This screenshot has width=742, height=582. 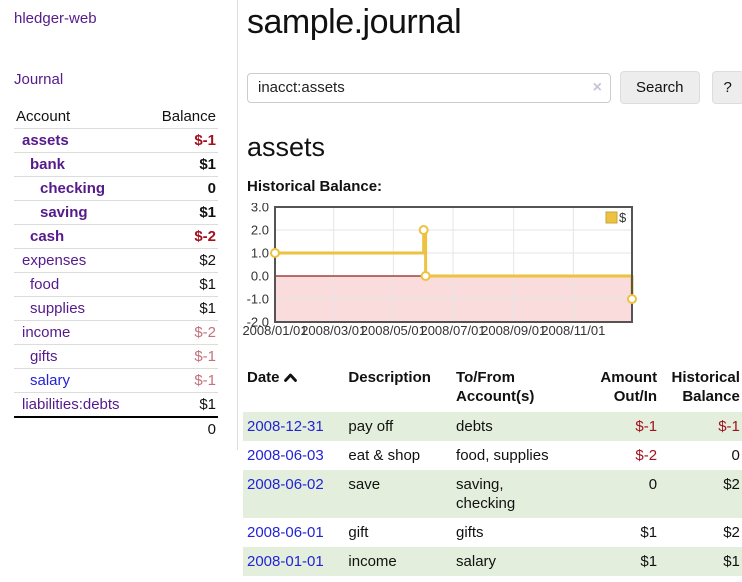 I want to click on y-axis-tick-label: 1.0, so click(x=260, y=253).